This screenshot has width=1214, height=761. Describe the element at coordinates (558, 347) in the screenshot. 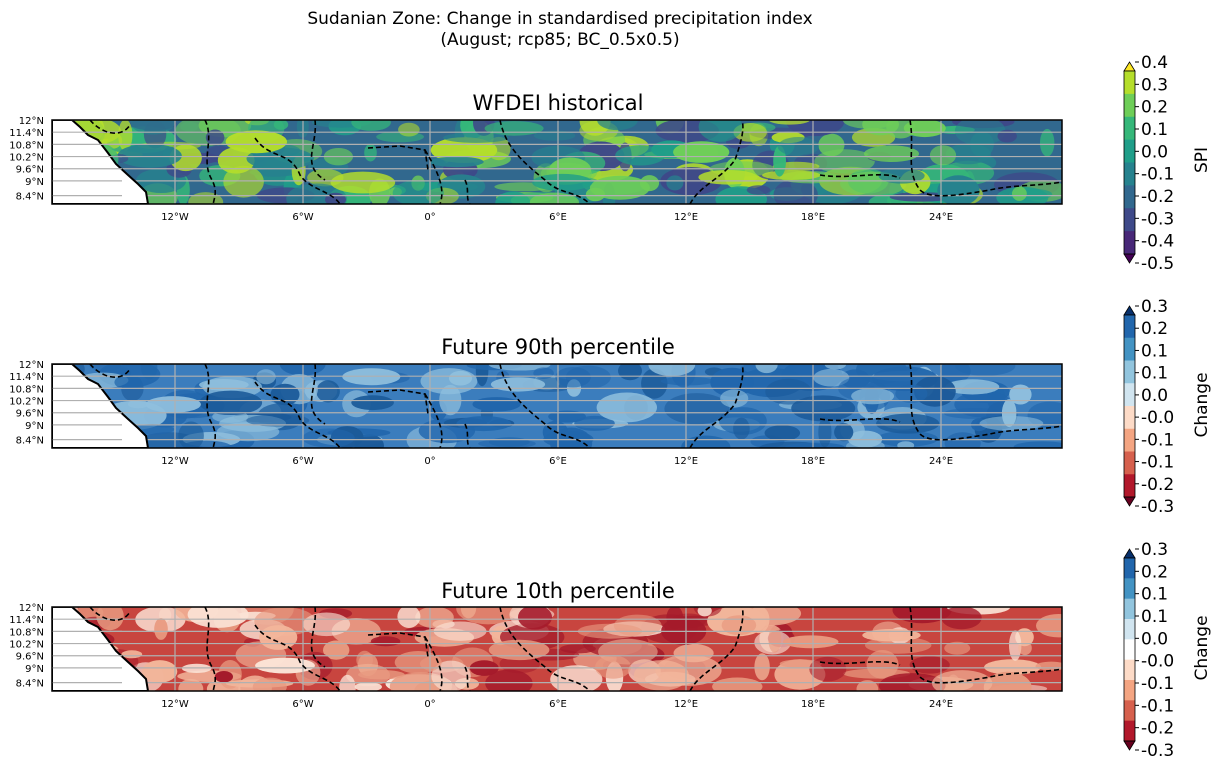

I see `panel-title-future-90th: Future 90th percentile` at that location.